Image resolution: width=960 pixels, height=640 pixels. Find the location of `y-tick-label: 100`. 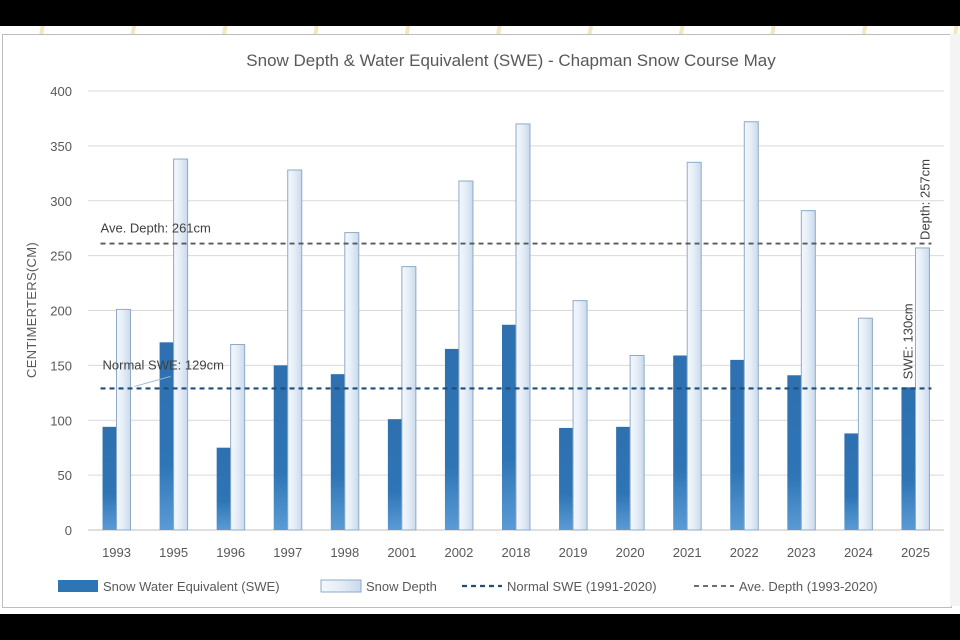

y-tick-label: 100 is located at coordinates (61, 420).